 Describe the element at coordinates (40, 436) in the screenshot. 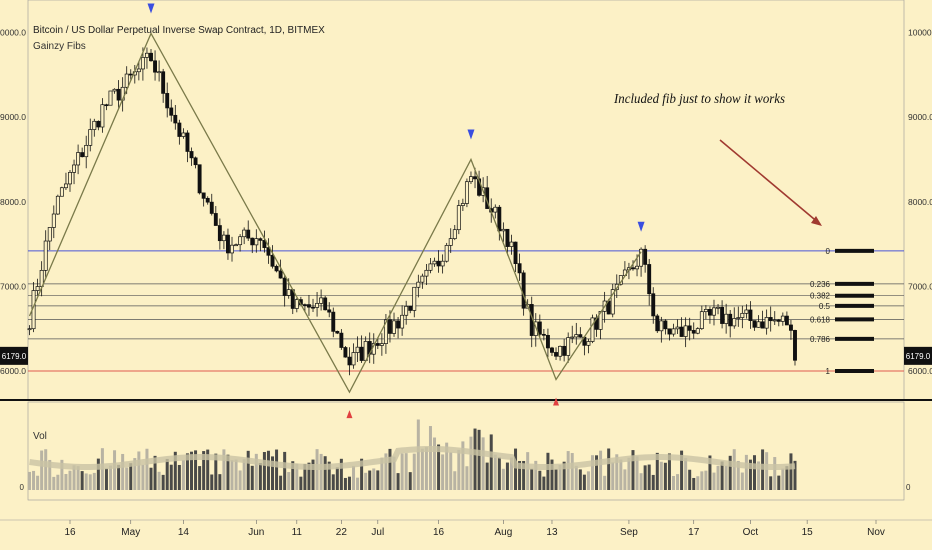

I see `volume-label: Vol` at that location.